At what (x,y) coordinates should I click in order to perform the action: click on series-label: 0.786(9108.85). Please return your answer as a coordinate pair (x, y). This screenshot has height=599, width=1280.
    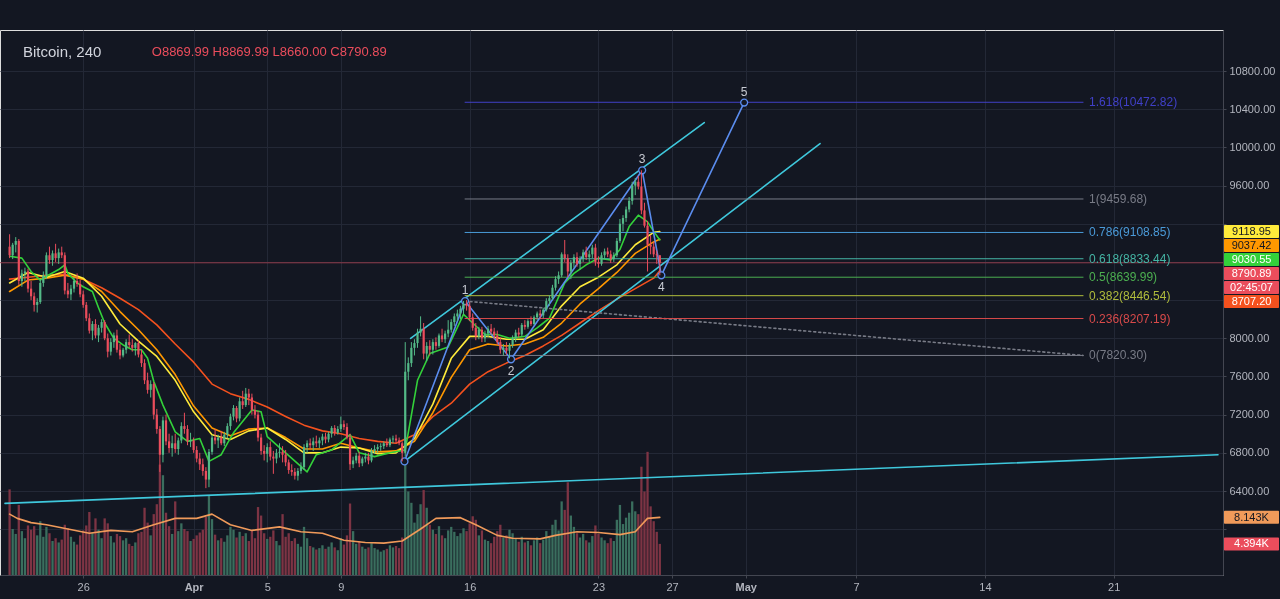
    Looking at the image, I should click on (1130, 232).